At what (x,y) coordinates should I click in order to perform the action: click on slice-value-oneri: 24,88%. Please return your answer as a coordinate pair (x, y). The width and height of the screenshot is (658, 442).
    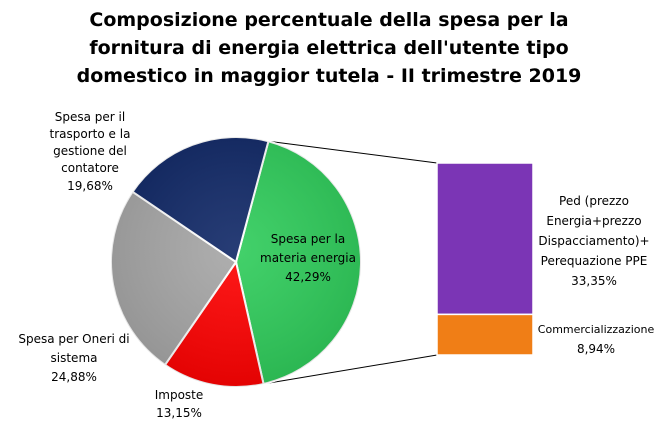
    Looking at the image, I should click on (74, 377).